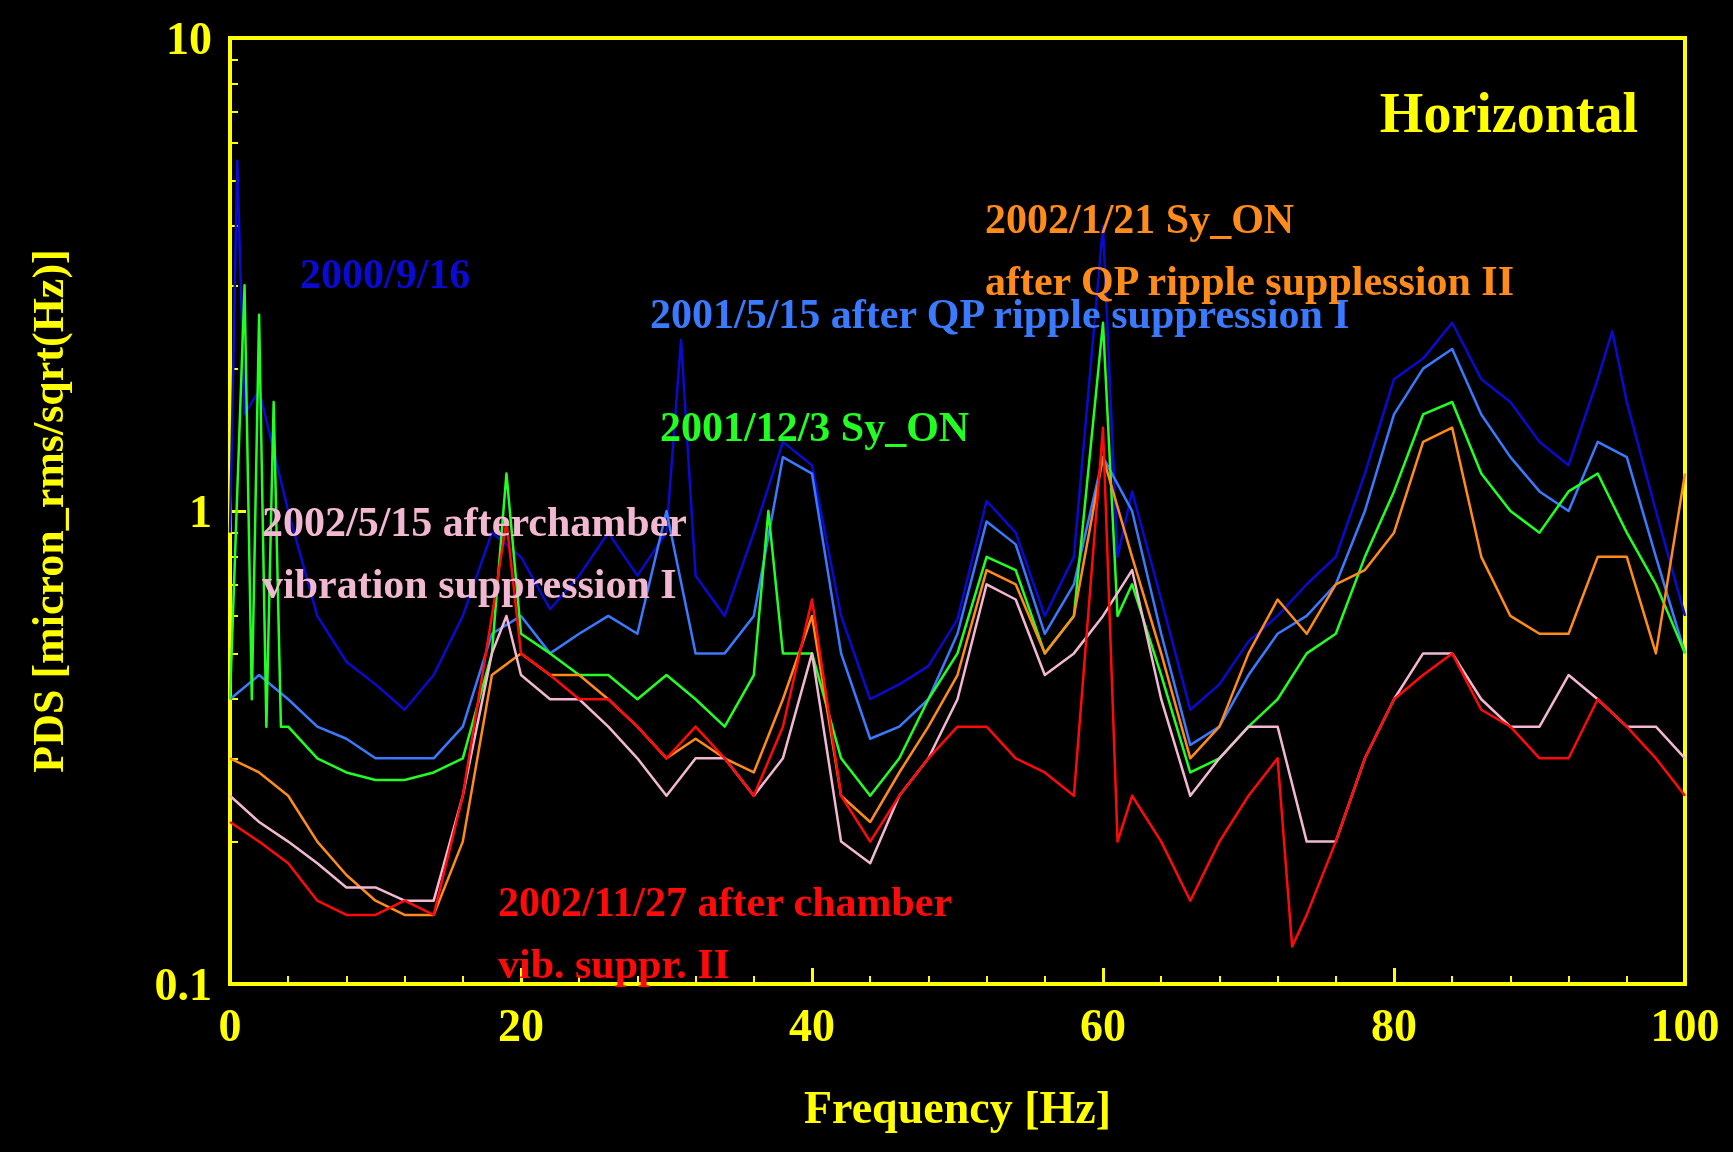 The image size is (1733, 1152). Describe the element at coordinates (189, 38) in the screenshot. I see `y-tick-label: 10` at that location.